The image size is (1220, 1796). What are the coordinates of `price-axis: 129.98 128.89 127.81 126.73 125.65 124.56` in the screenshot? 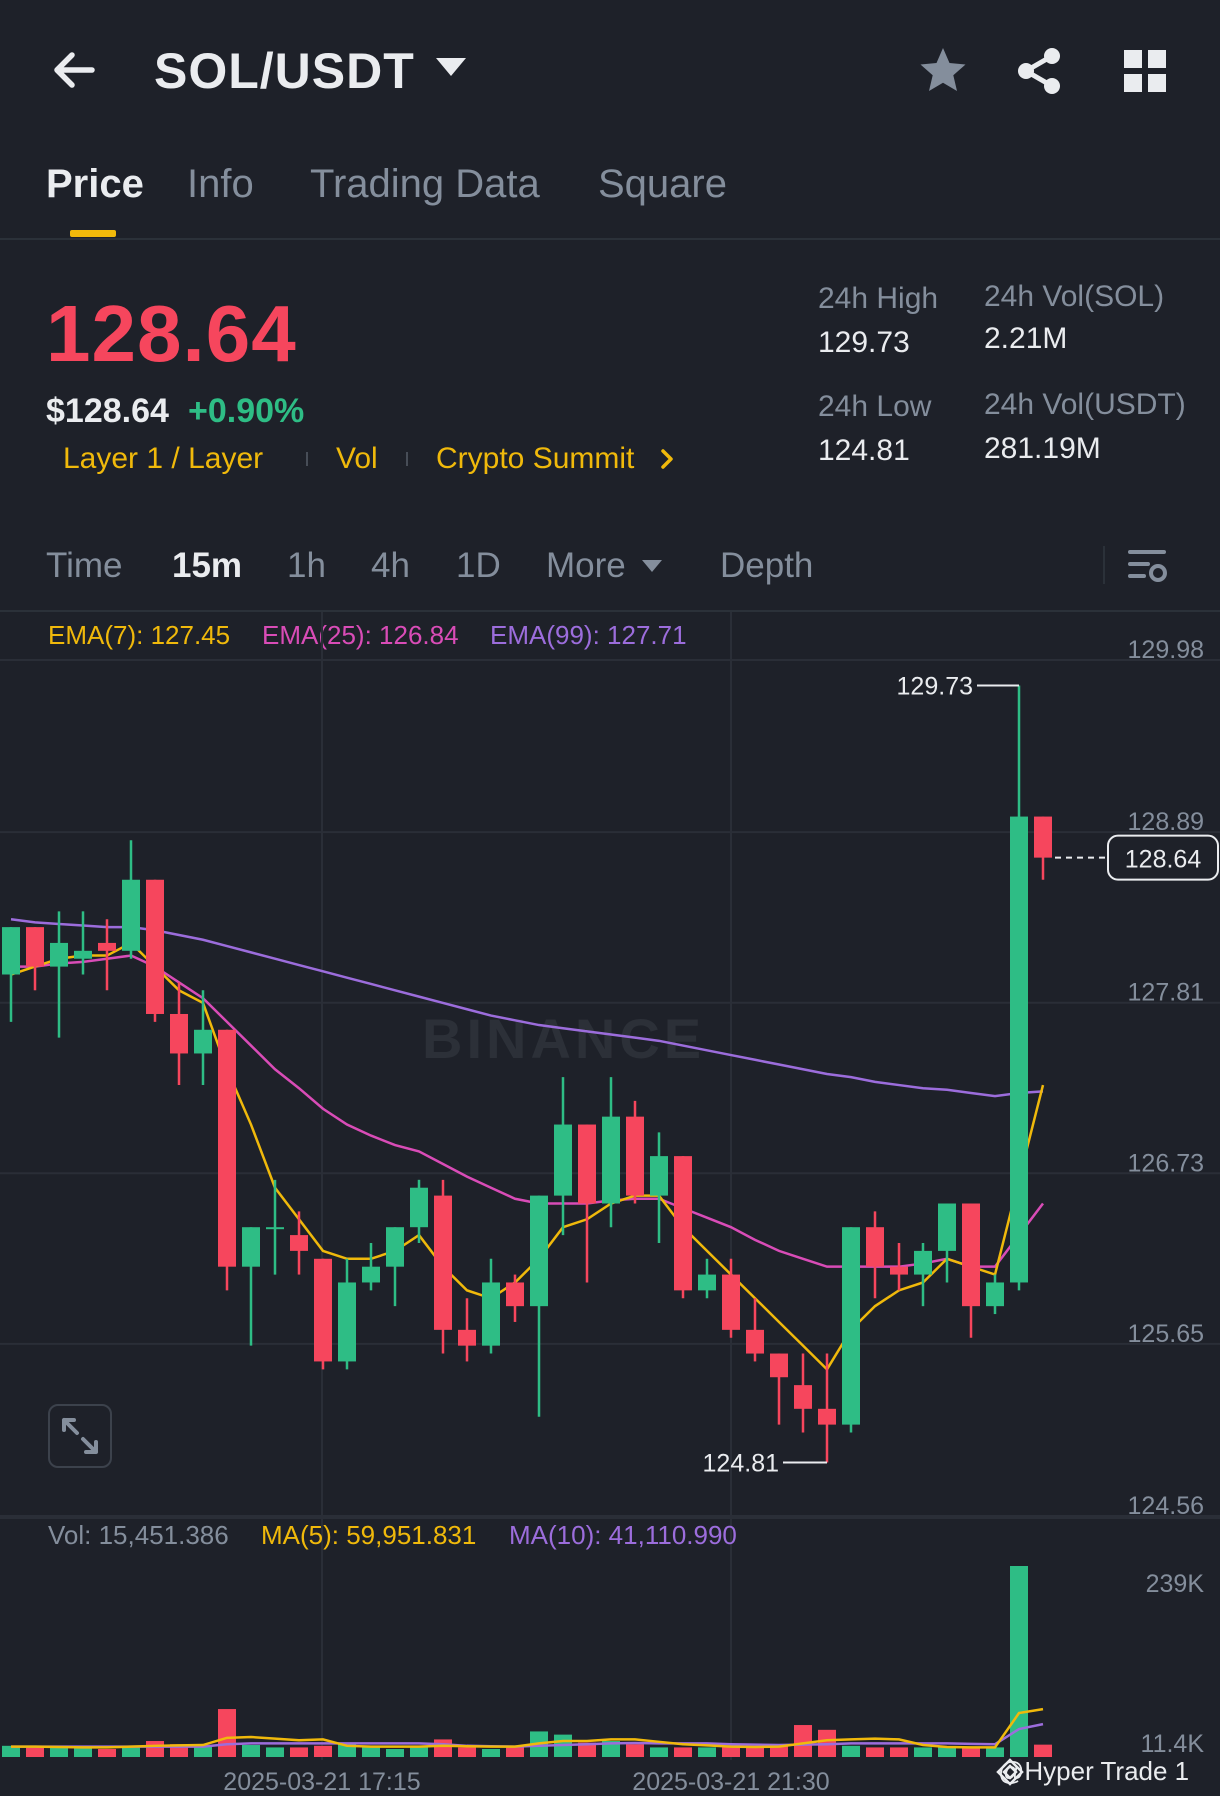 It's located at (1166, 1078).